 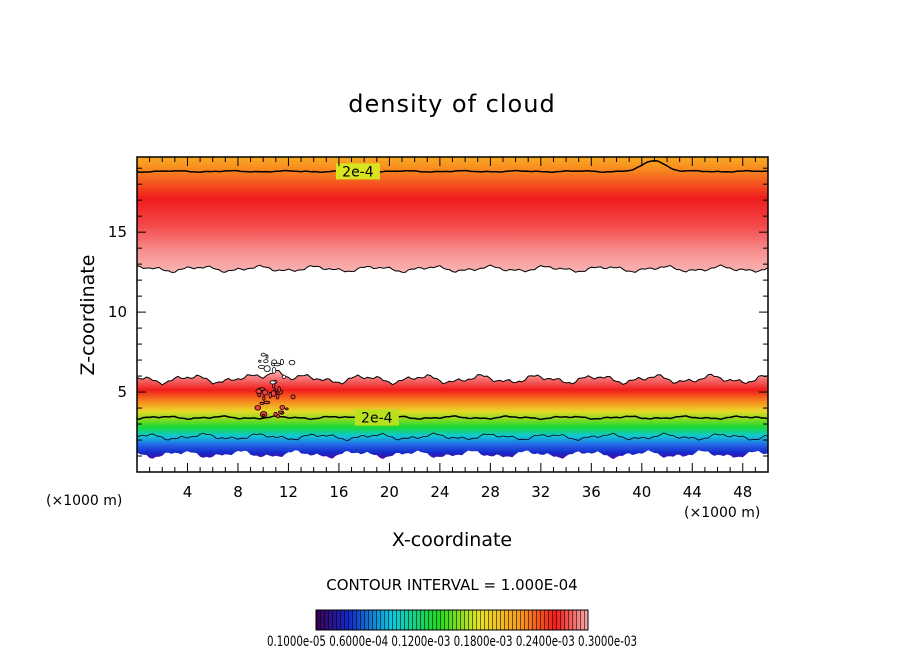 I want to click on x-tick-label: 28, so click(x=490, y=492).